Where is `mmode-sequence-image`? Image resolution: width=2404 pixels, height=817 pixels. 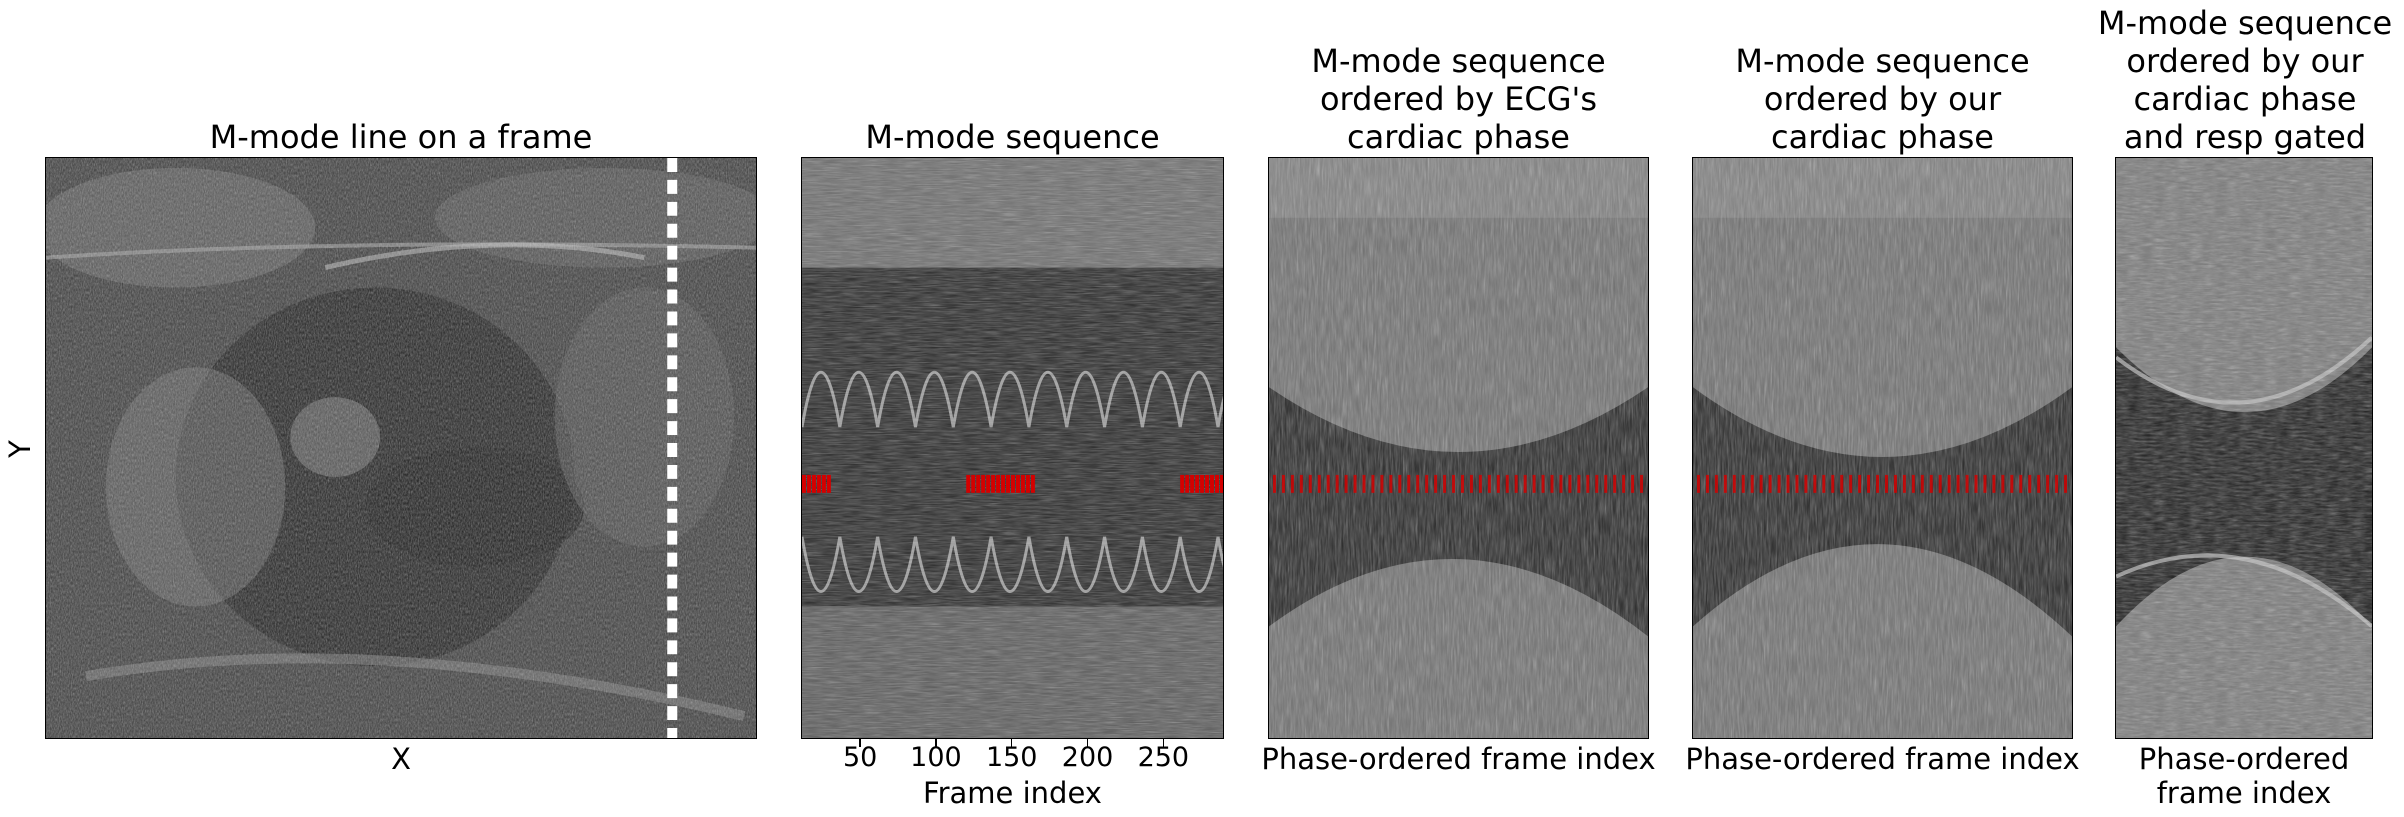
mmode-sequence-image is located at coordinates (1012, 448).